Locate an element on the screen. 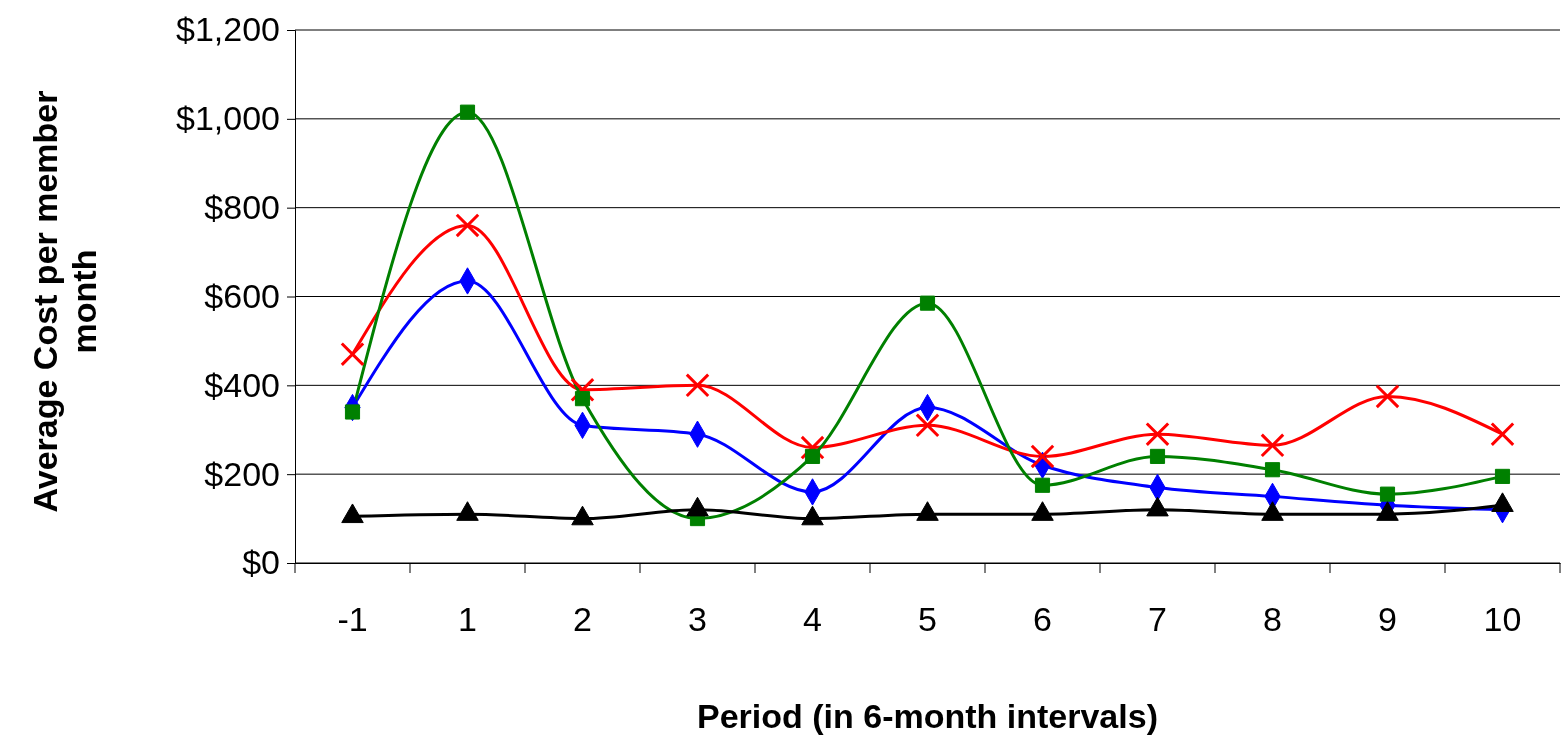  x-tick-label: 7 is located at coordinates (1157, 618).